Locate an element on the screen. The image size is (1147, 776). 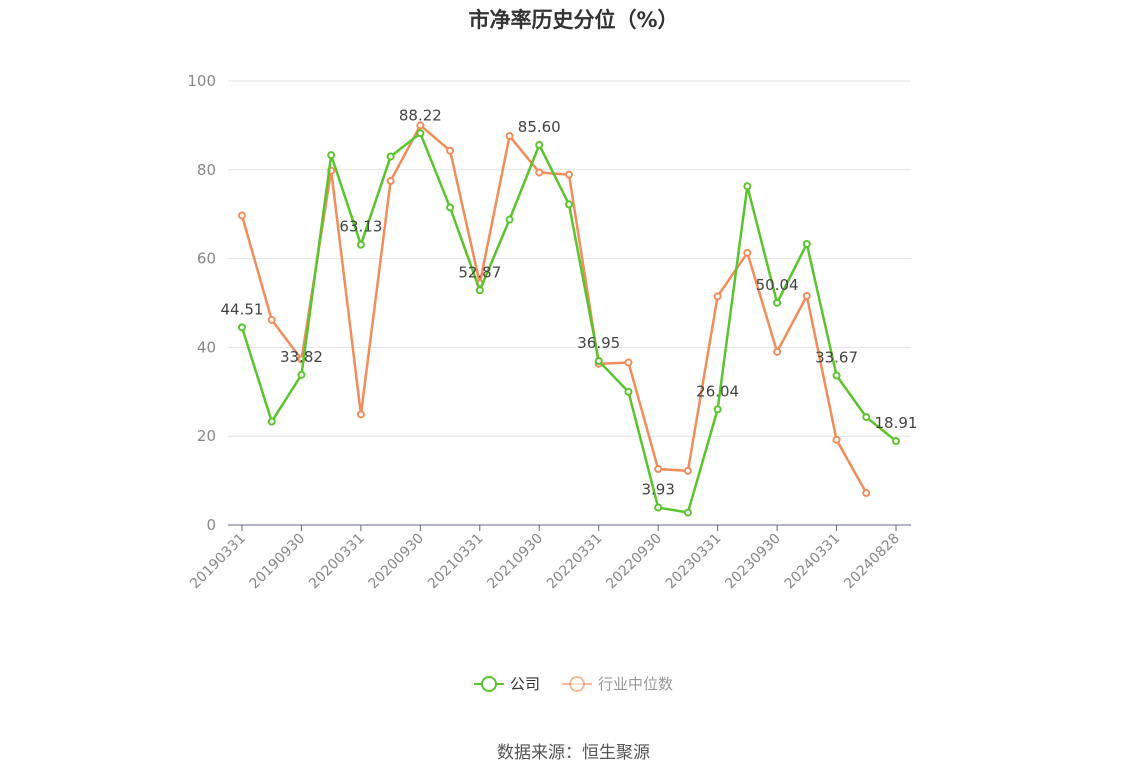
x-tick-label-6: 20220331 is located at coordinates (575, 562).